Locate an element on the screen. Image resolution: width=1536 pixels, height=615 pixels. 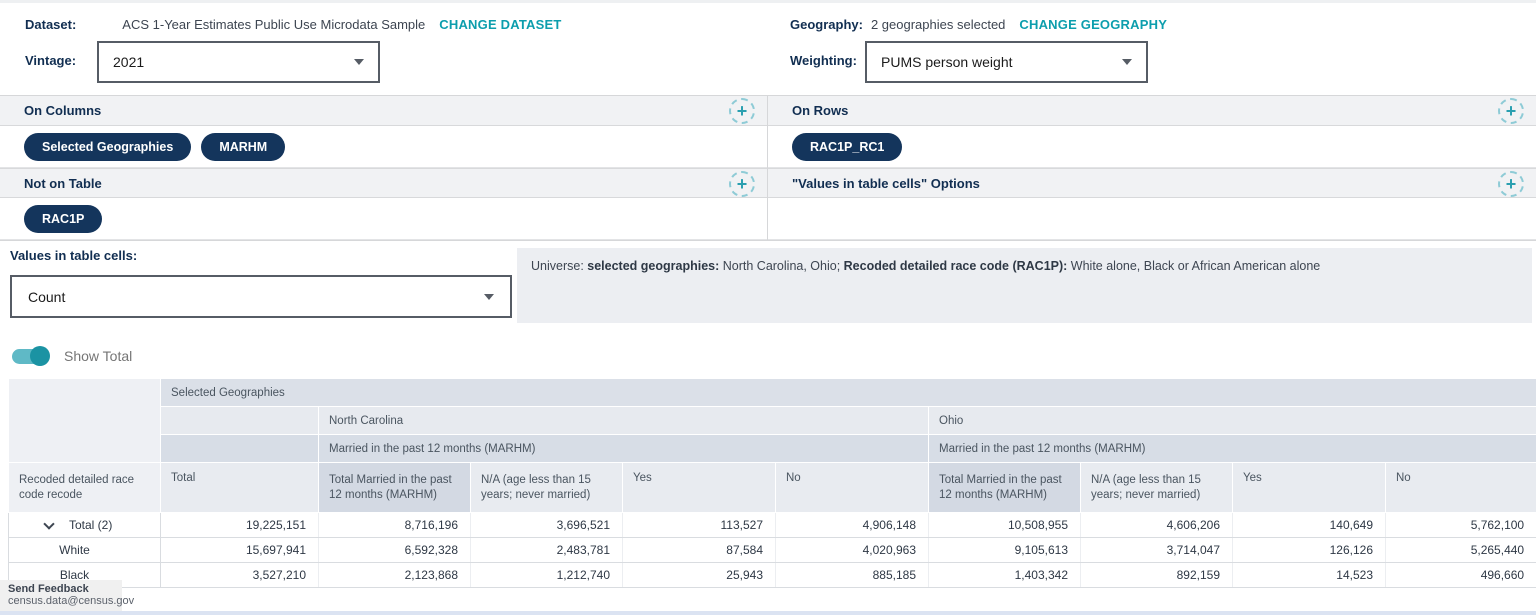
cell: 4,906,148 is located at coordinates (852, 525).